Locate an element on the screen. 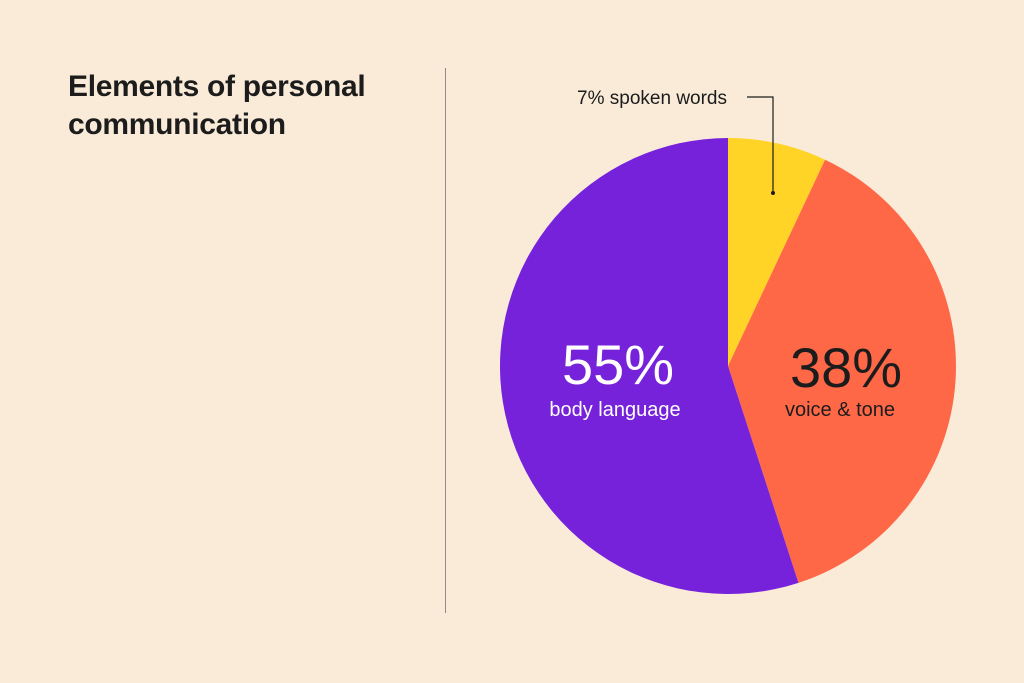  slice-value-label-voice-tone: 38% is located at coordinates (846, 367).